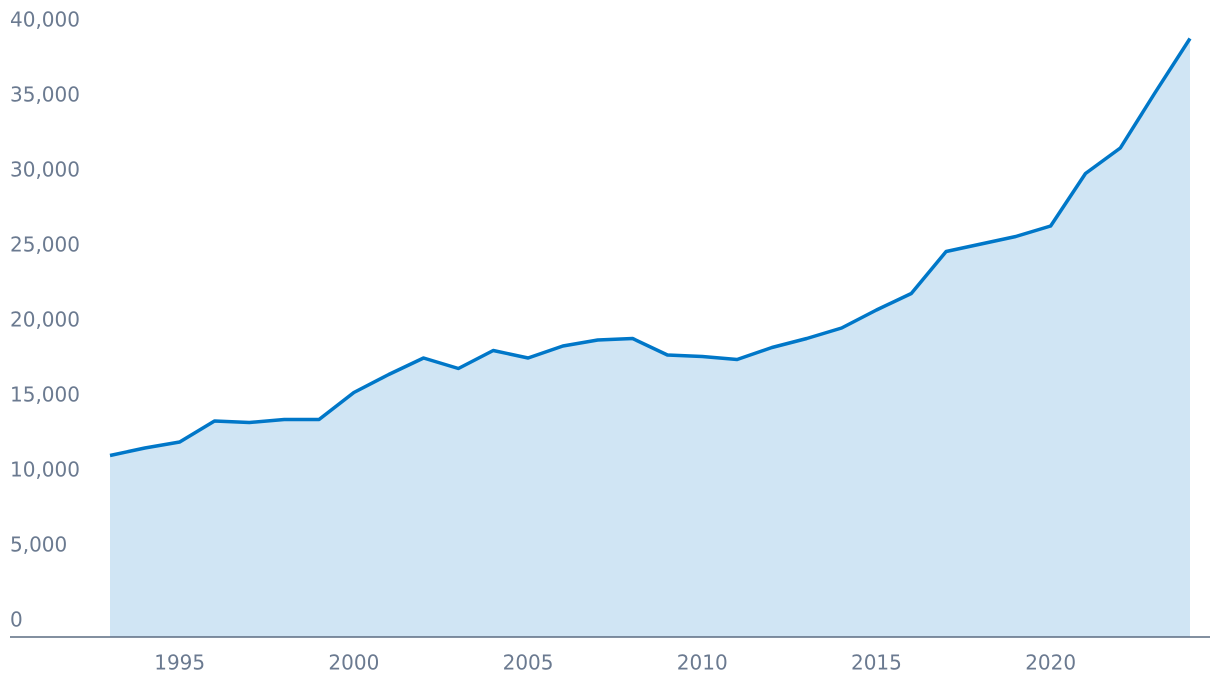 This screenshot has width=1220, height=686. Describe the element at coordinates (45, 95) in the screenshot. I see `y-tick-label: 35,000` at that location.